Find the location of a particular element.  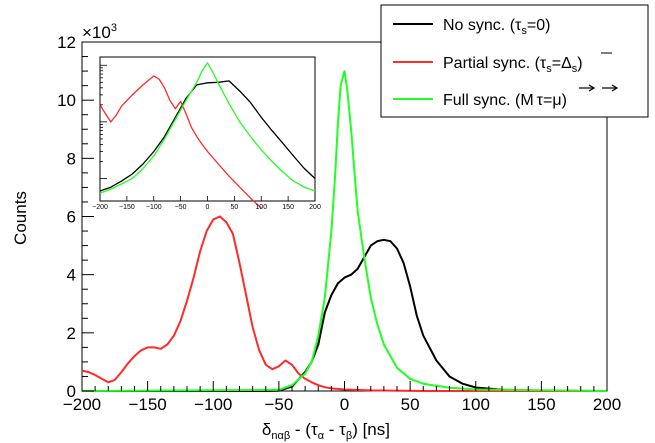

y-multiplier: ×10³ is located at coordinates (99, 32).